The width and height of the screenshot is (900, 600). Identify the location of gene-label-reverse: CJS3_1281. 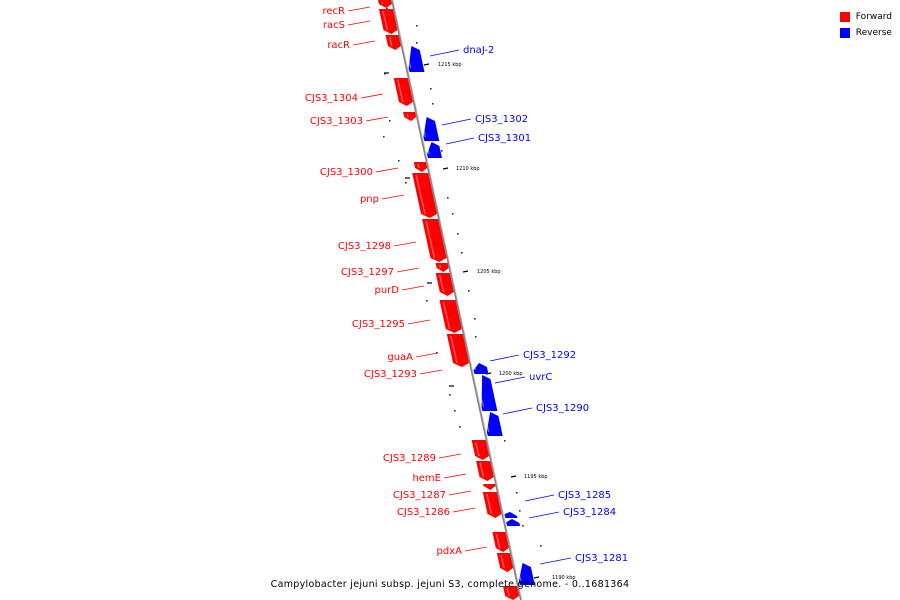
(601, 558).